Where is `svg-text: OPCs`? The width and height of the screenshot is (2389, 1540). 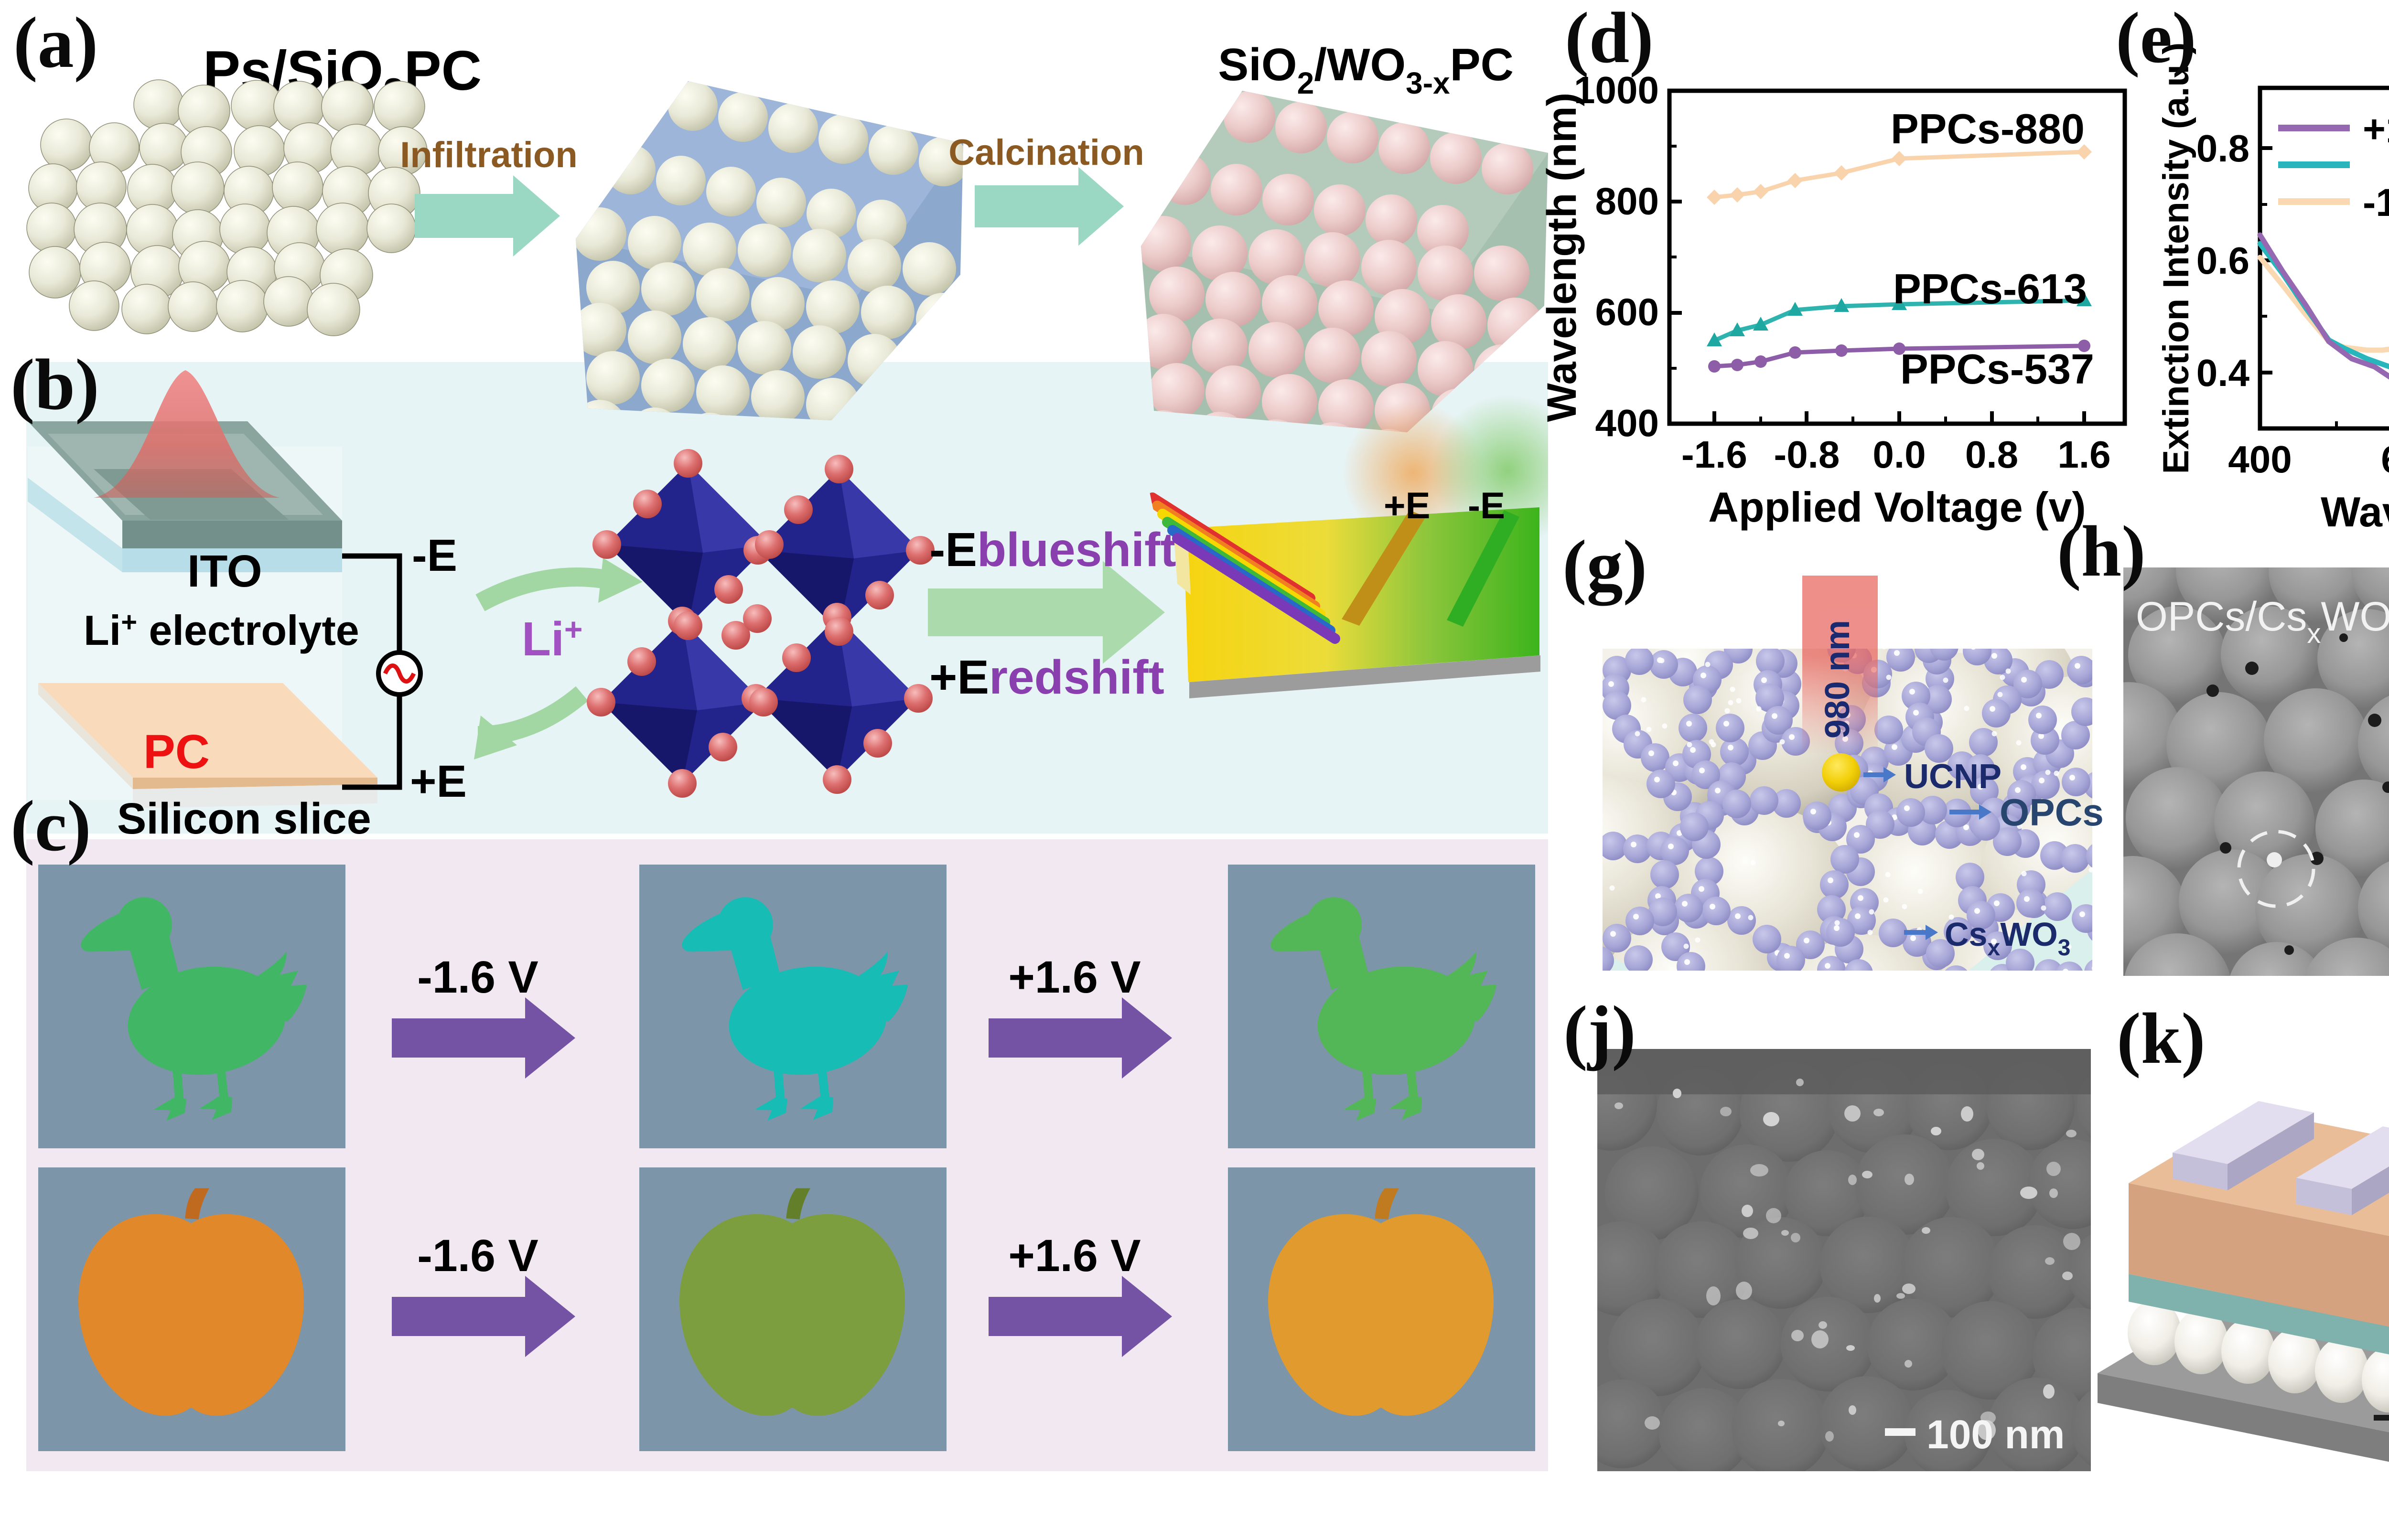
svg-text: OPCs is located at coordinates (2052, 813).